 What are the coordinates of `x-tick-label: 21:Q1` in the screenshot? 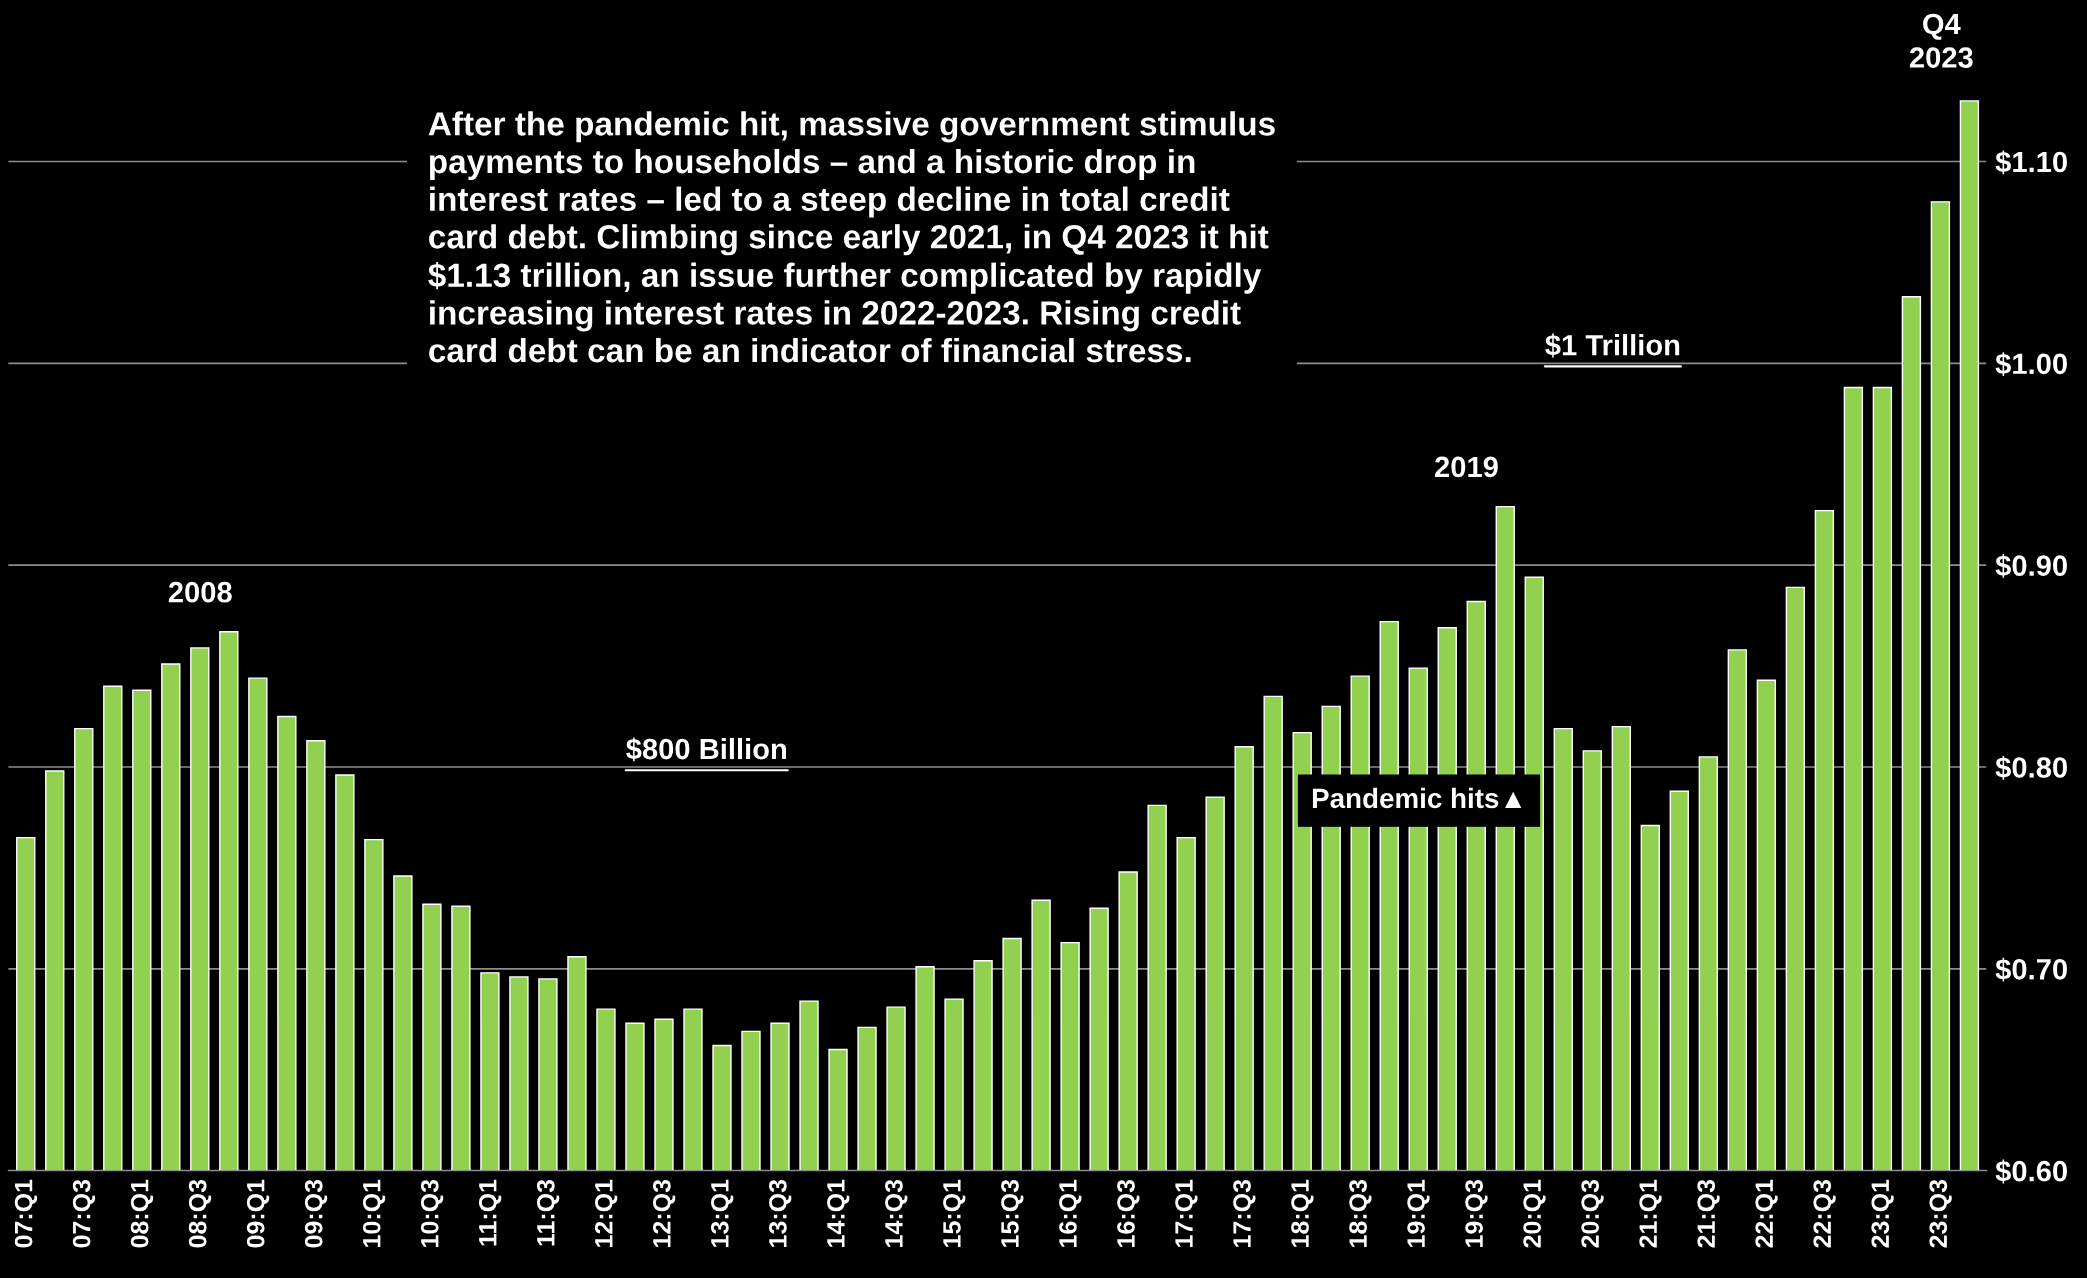 It's located at (1650, 1213).